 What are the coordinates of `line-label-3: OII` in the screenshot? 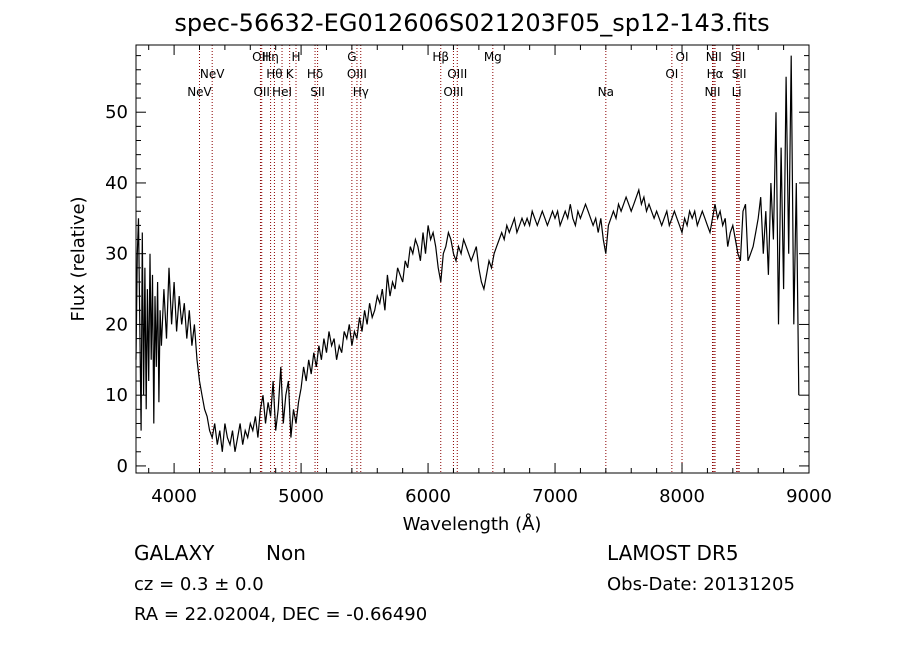 It's located at (261, 92).